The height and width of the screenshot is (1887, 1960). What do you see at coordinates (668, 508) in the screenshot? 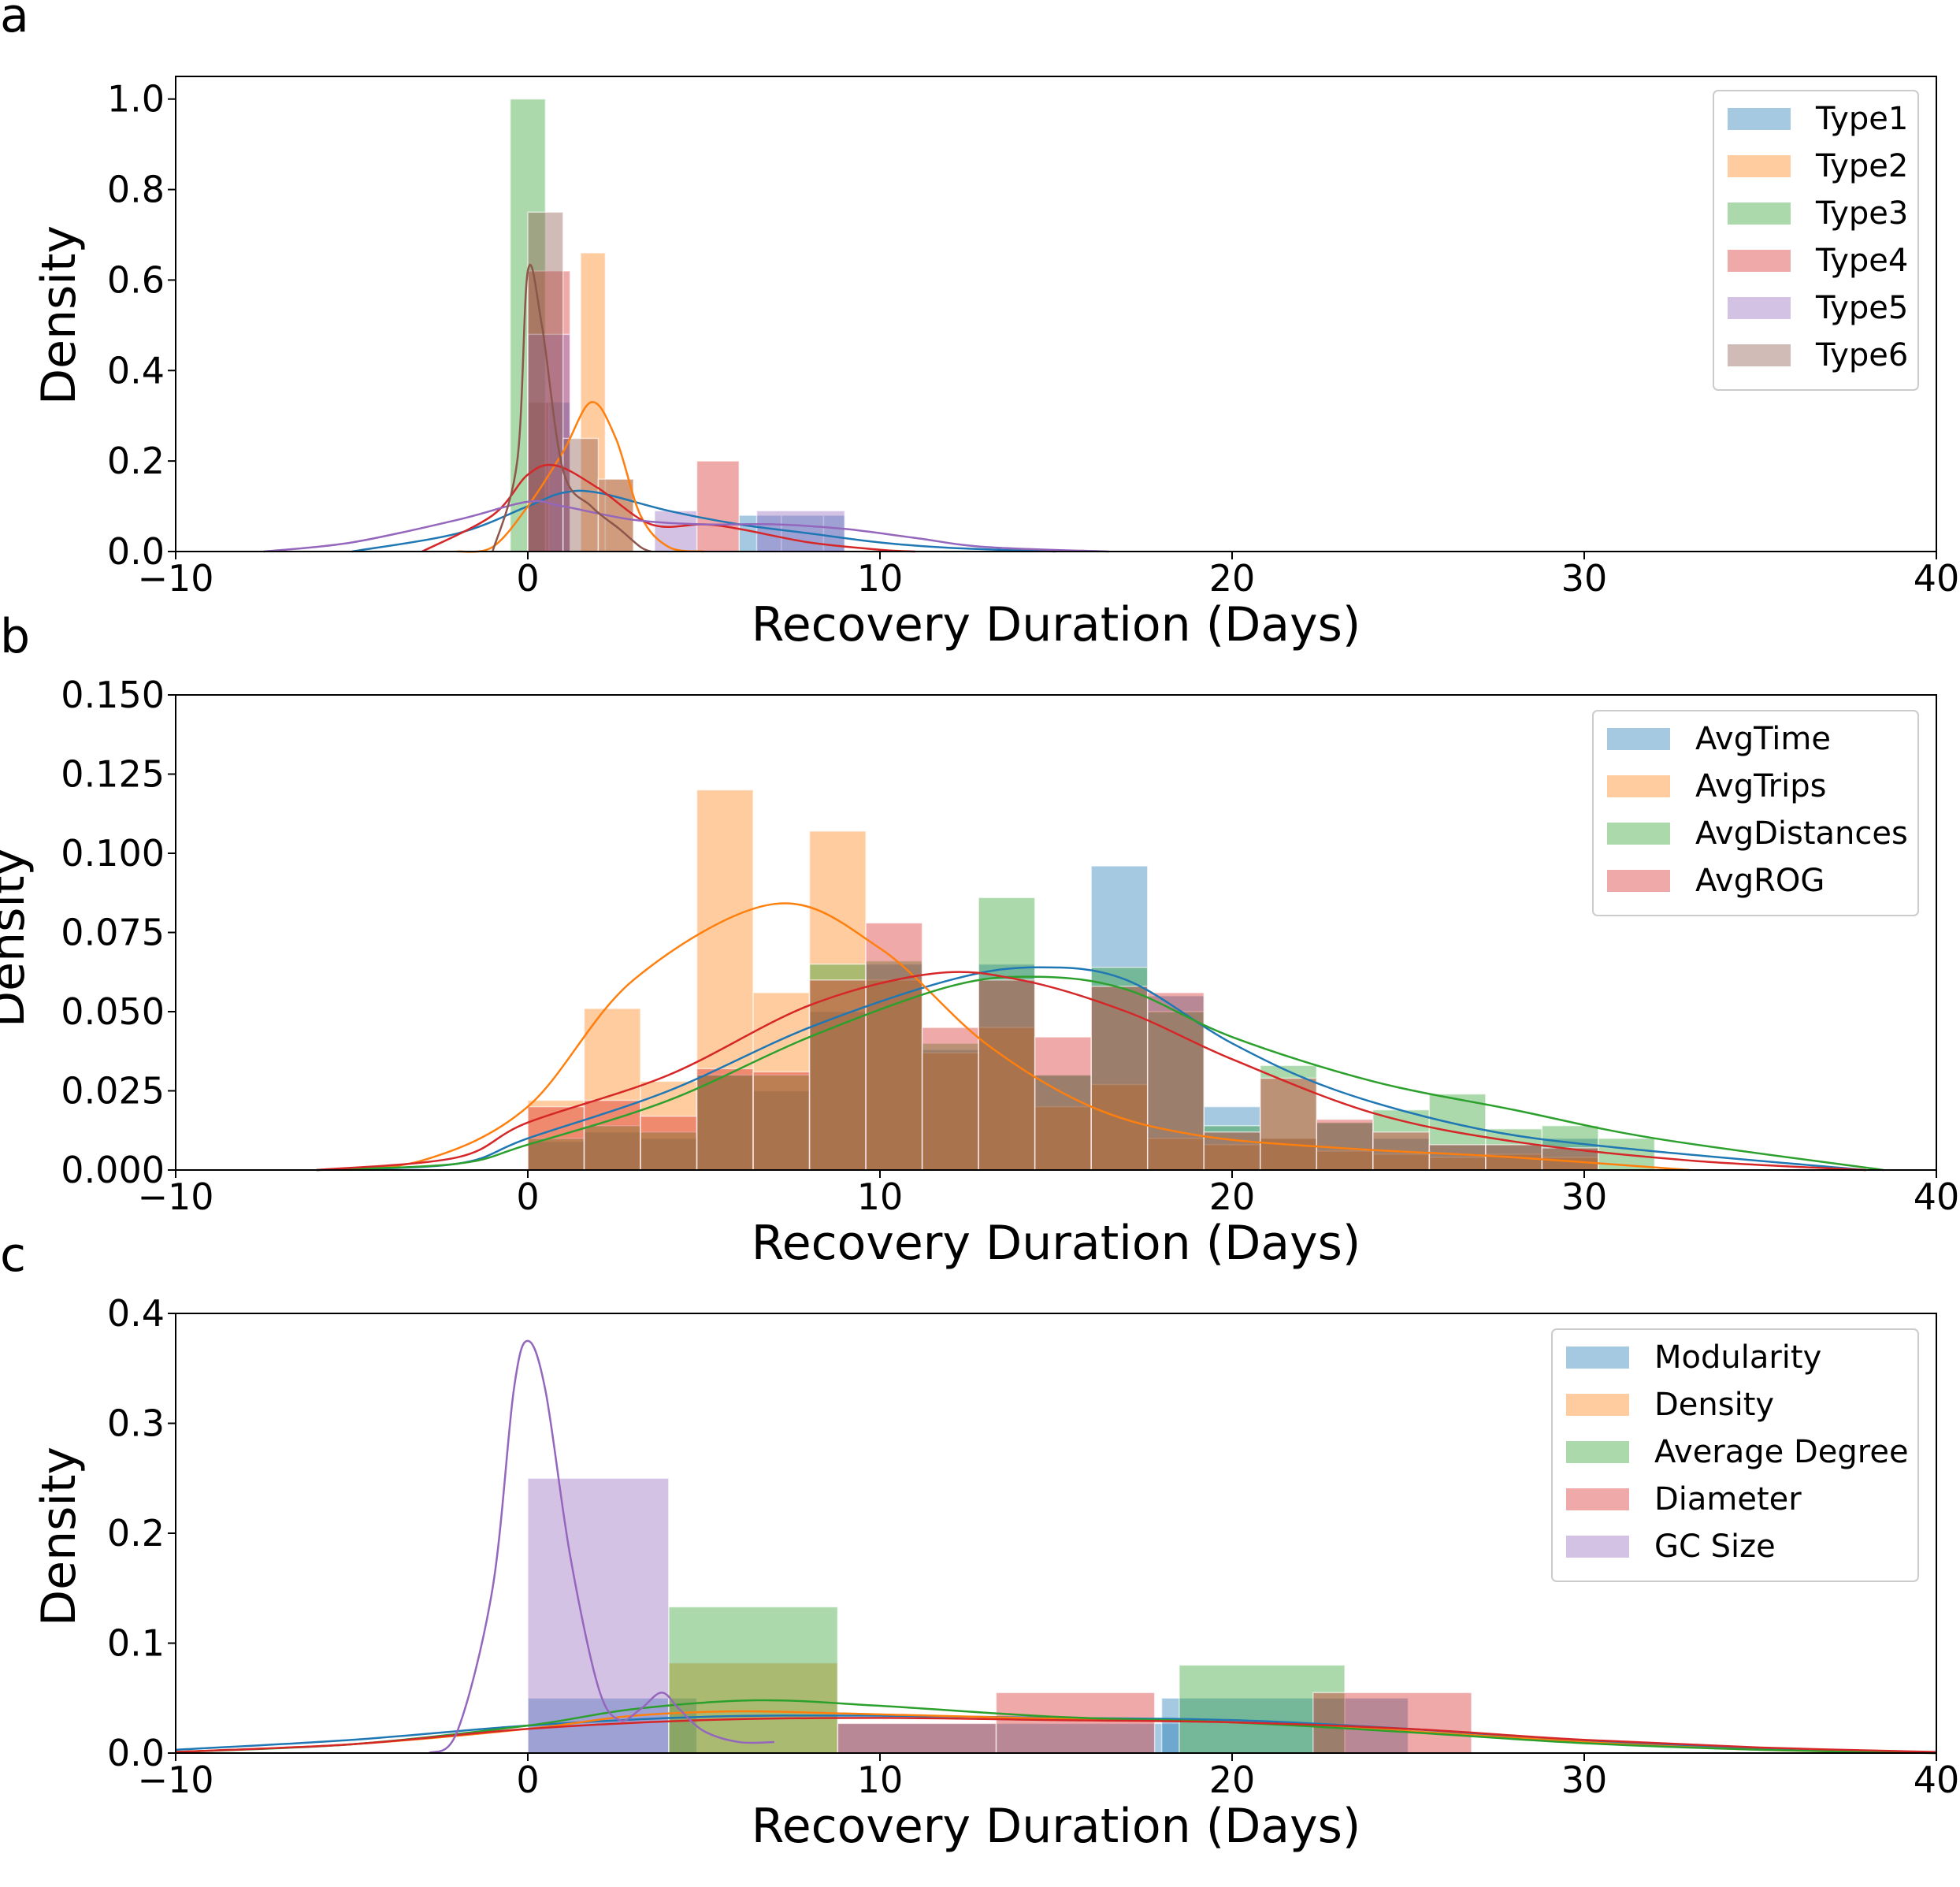
I see `kde-line-type4` at bounding box center [668, 508].